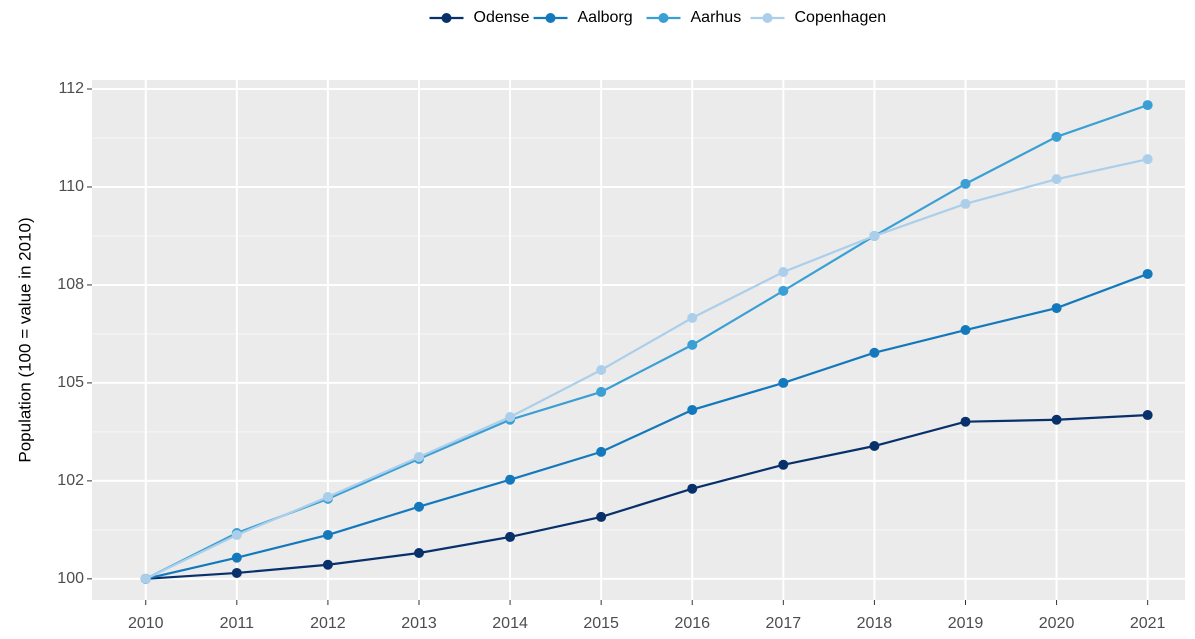 This screenshot has width=1195, height=639. Describe the element at coordinates (24, 339) in the screenshot. I see `y-axis-label: Population (100 = value in 2010)` at that location.